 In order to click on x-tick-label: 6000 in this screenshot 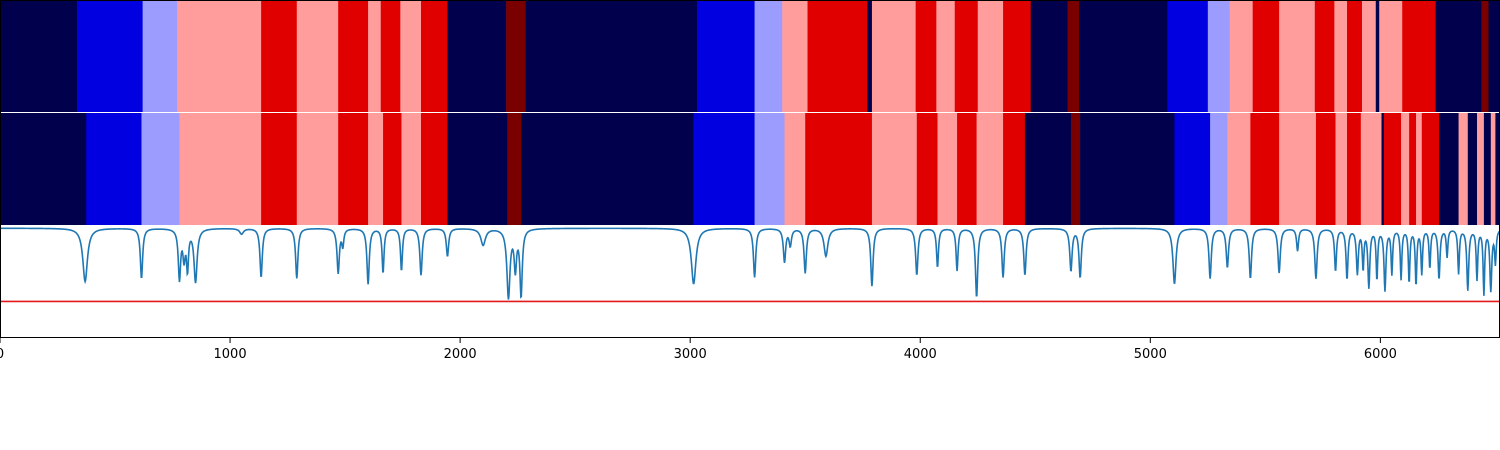, I will do `click(1380, 354)`.